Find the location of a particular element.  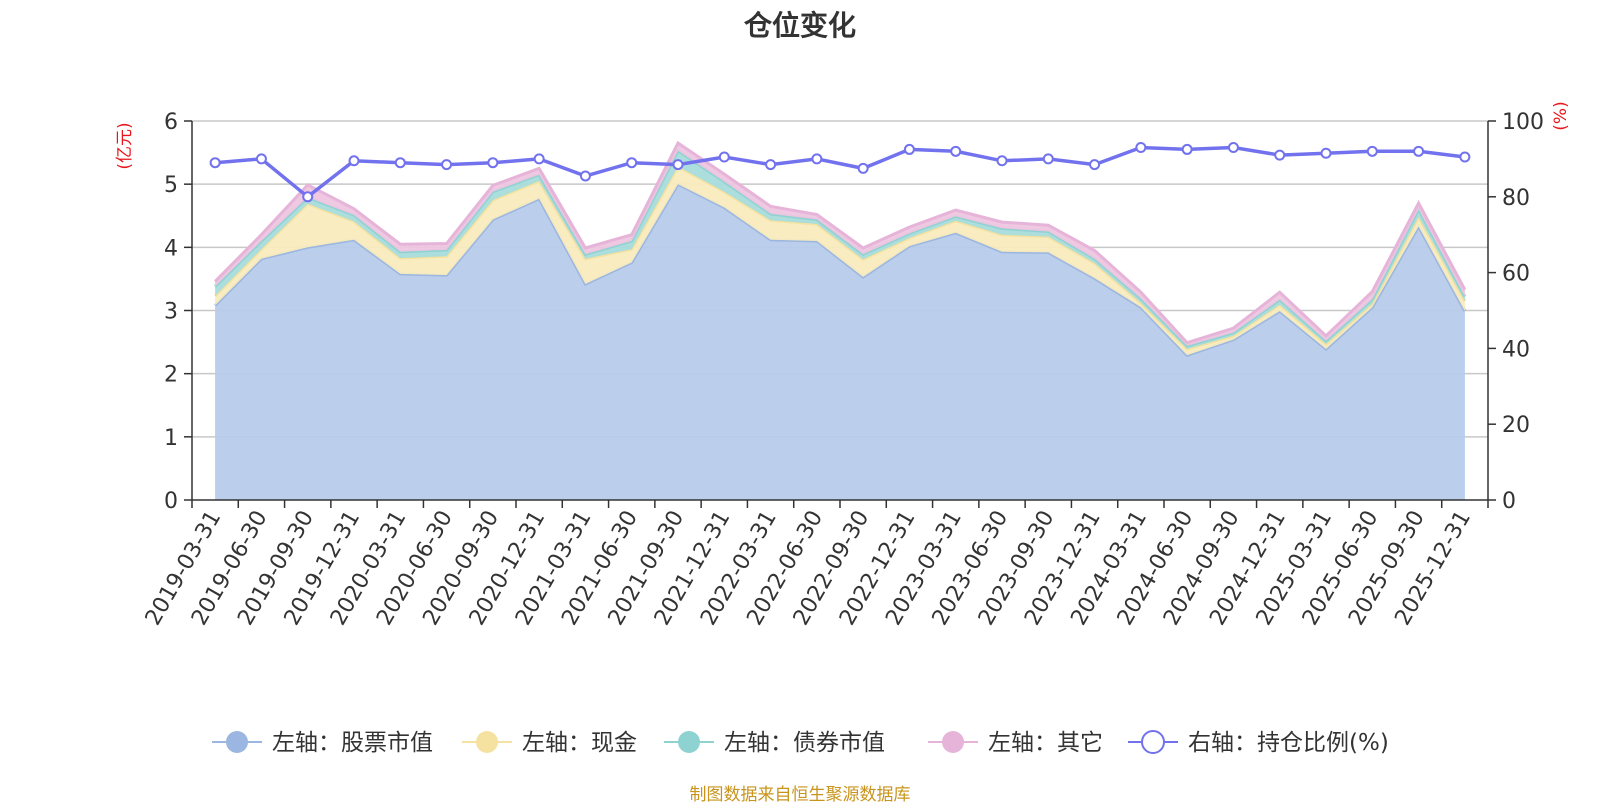

left-tick-label: 6 is located at coordinates (171, 122).